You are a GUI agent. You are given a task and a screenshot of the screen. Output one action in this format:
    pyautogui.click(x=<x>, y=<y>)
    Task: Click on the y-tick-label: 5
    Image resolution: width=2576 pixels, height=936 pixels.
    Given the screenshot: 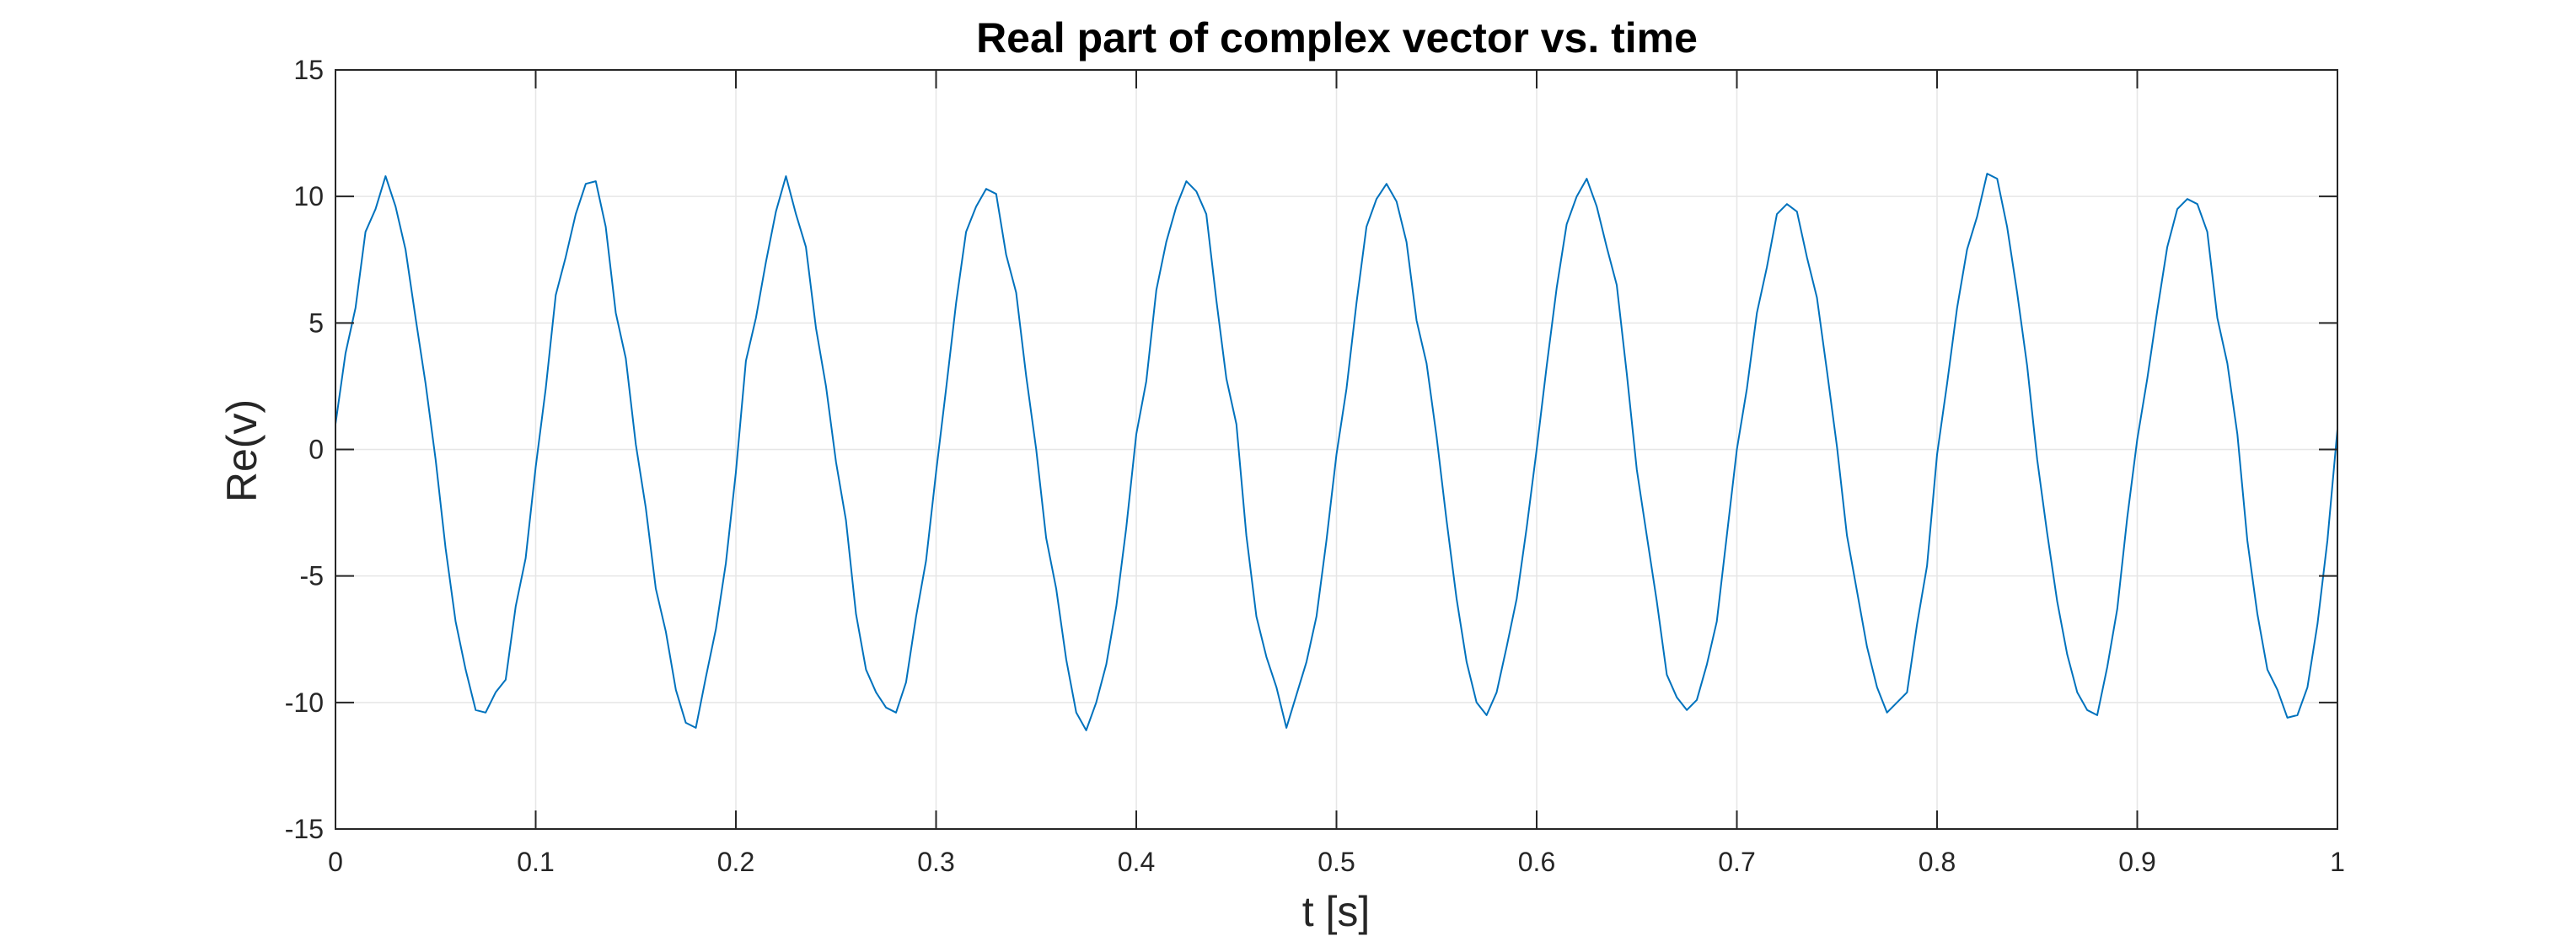 What is the action you would take?
    pyautogui.click(x=316, y=323)
    